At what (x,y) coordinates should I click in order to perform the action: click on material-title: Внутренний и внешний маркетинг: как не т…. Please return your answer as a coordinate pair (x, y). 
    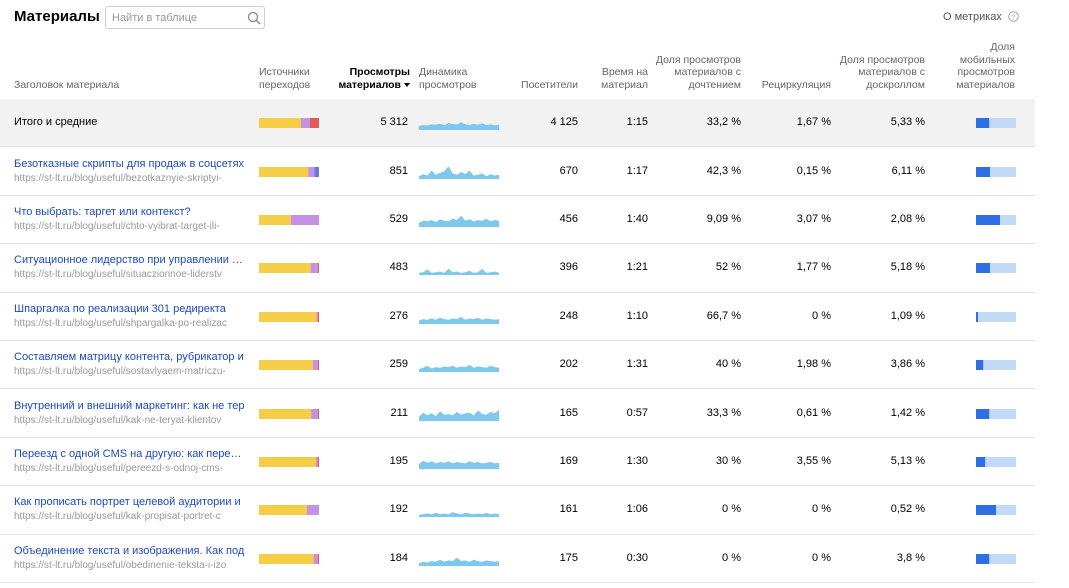
    Looking at the image, I should click on (129, 405).